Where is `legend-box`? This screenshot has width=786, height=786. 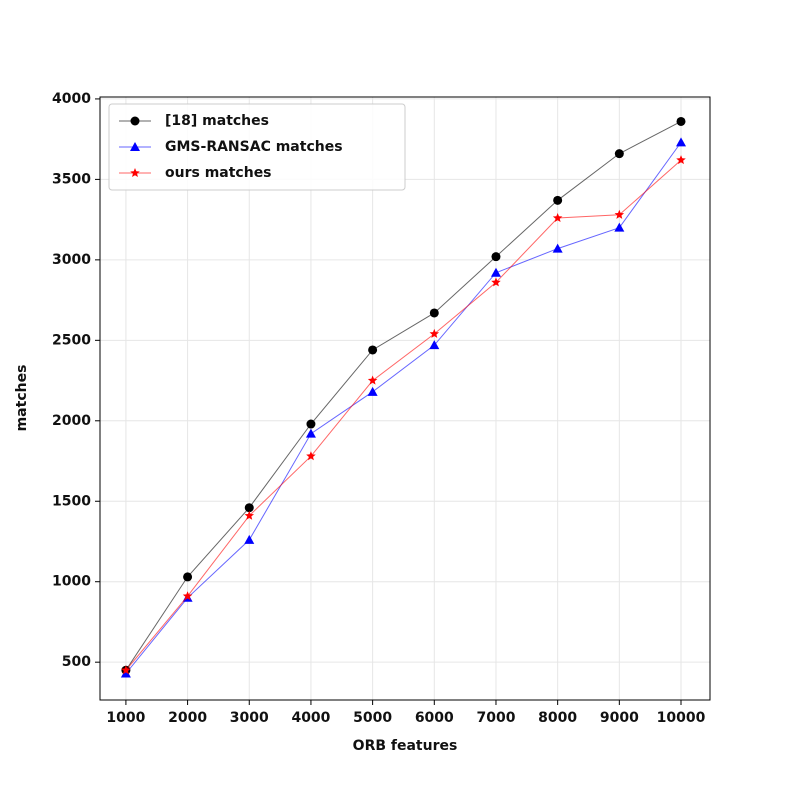
legend-box is located at coordinates (257, 147).